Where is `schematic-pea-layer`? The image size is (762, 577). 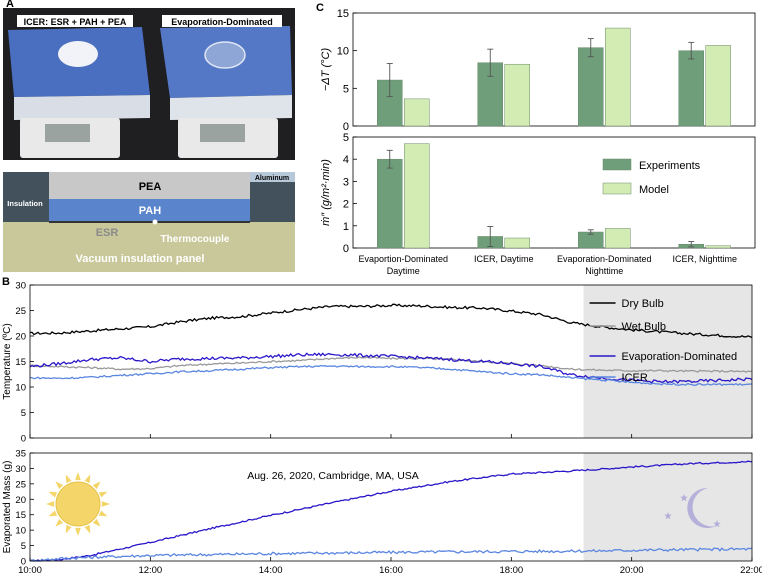 schematic-pea-layer is located at coordinates (149, 185).